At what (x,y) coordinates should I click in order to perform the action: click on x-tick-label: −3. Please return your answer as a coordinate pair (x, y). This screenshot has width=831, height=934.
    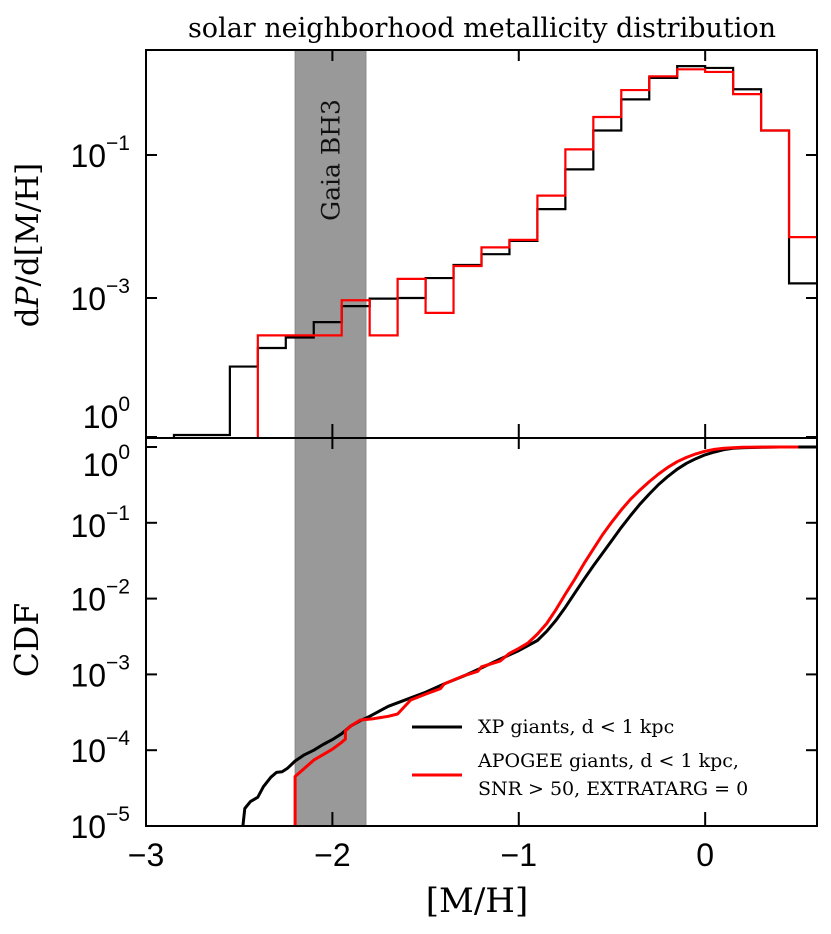
    Looking at the image, I should click on (146, 855).